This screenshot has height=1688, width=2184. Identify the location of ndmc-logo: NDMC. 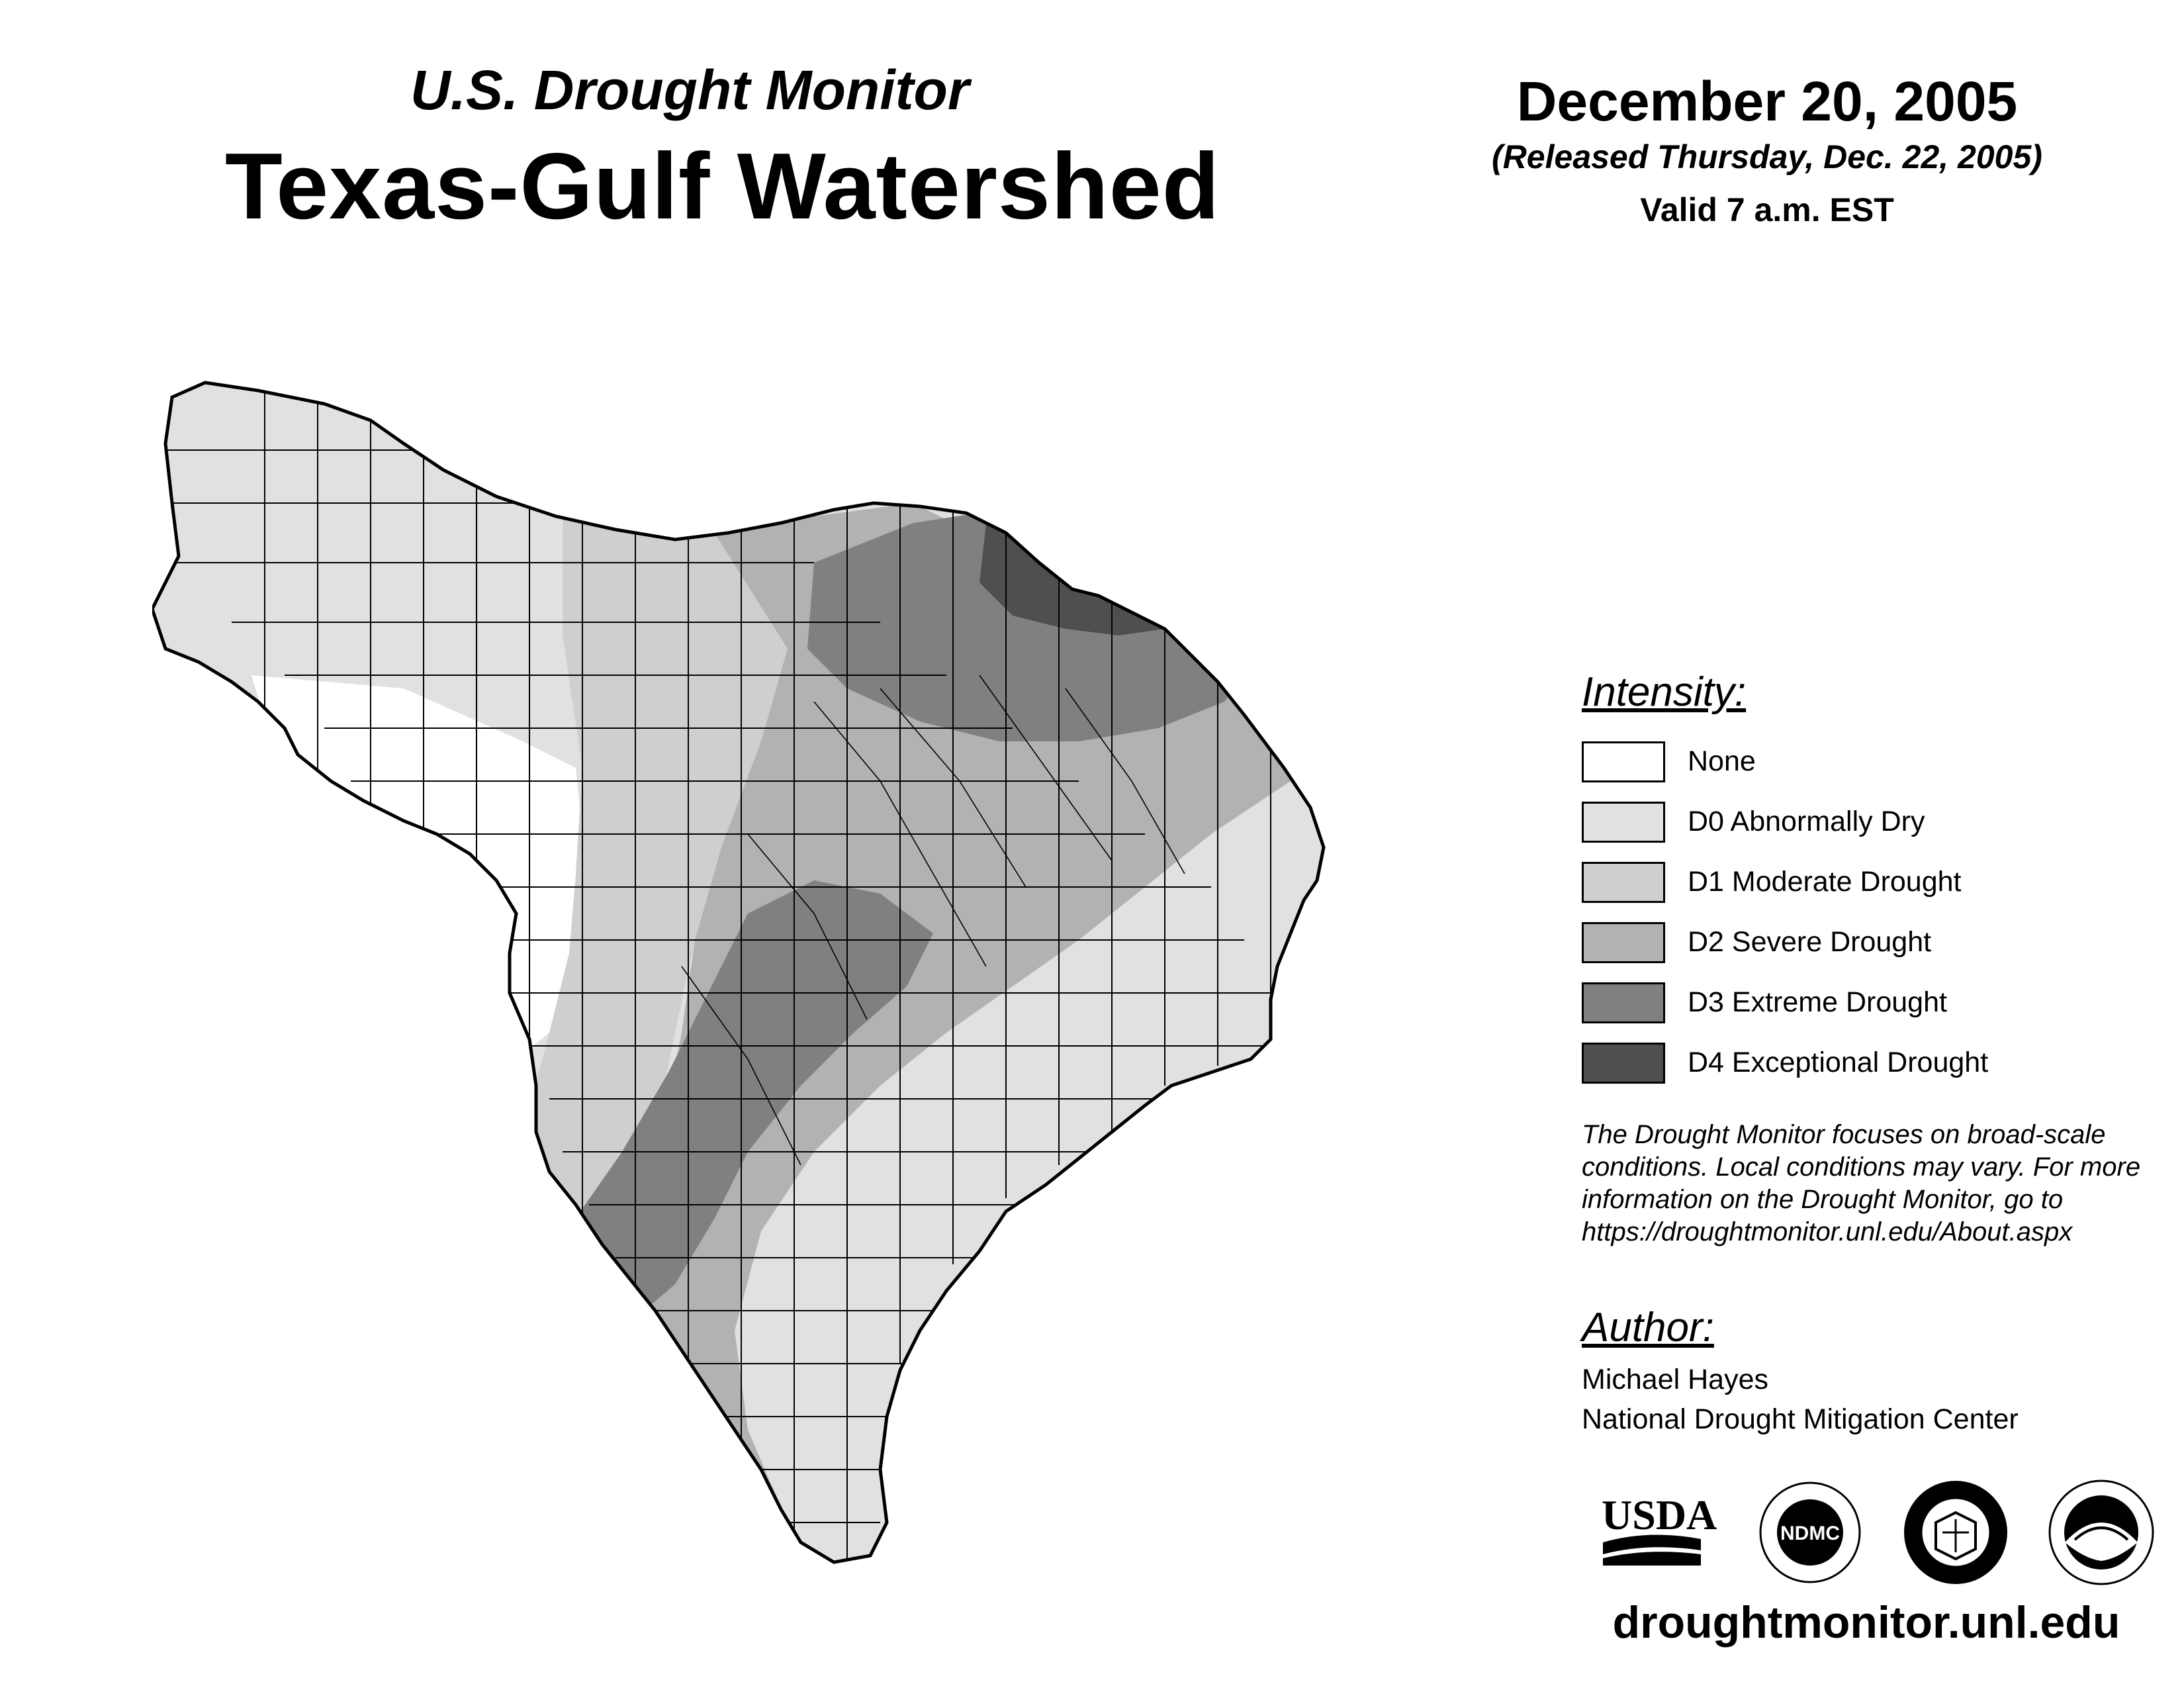
(1810, 1532).